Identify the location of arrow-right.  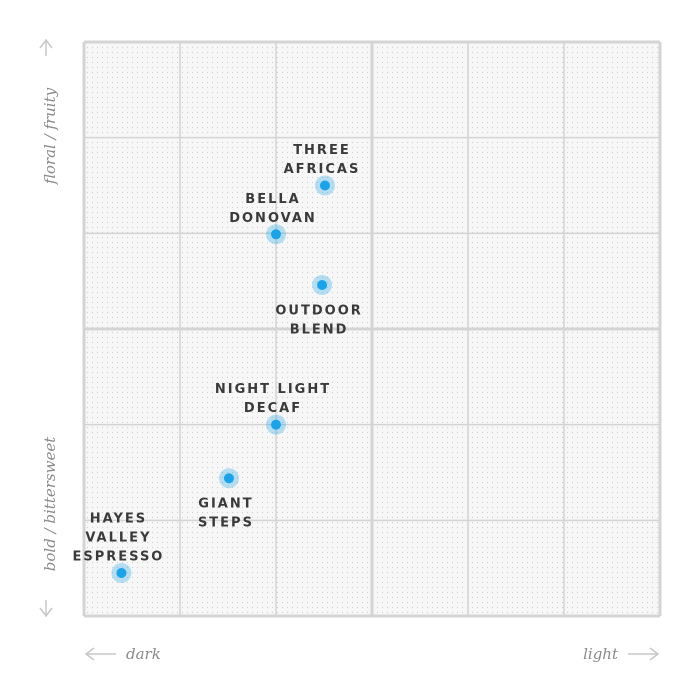
(644, 654).